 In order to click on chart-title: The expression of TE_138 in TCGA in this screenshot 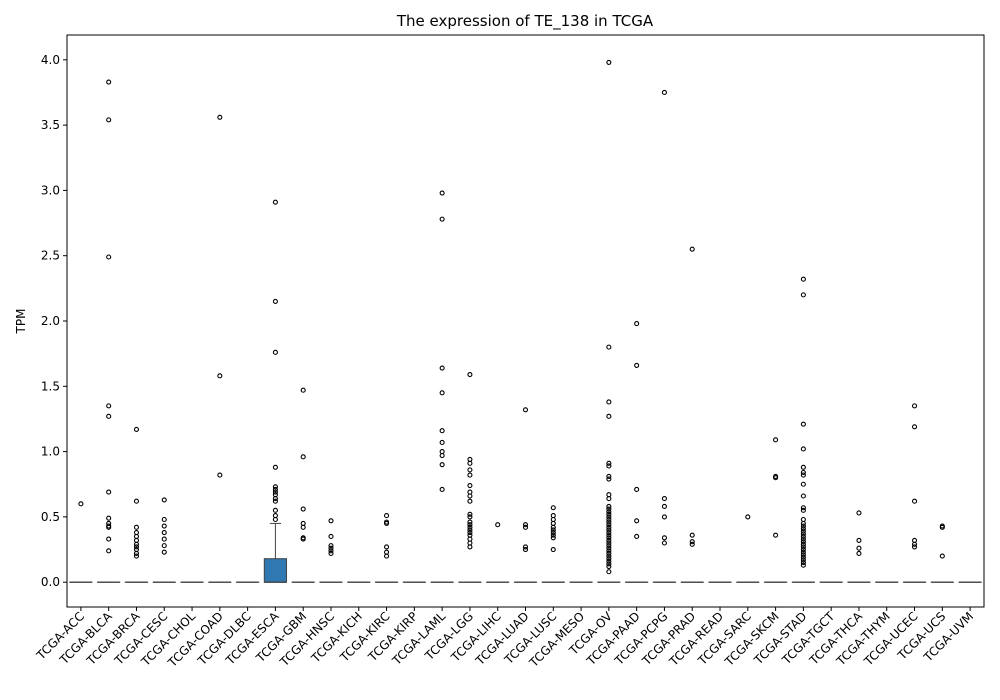, I will do `click(525, 21)`.